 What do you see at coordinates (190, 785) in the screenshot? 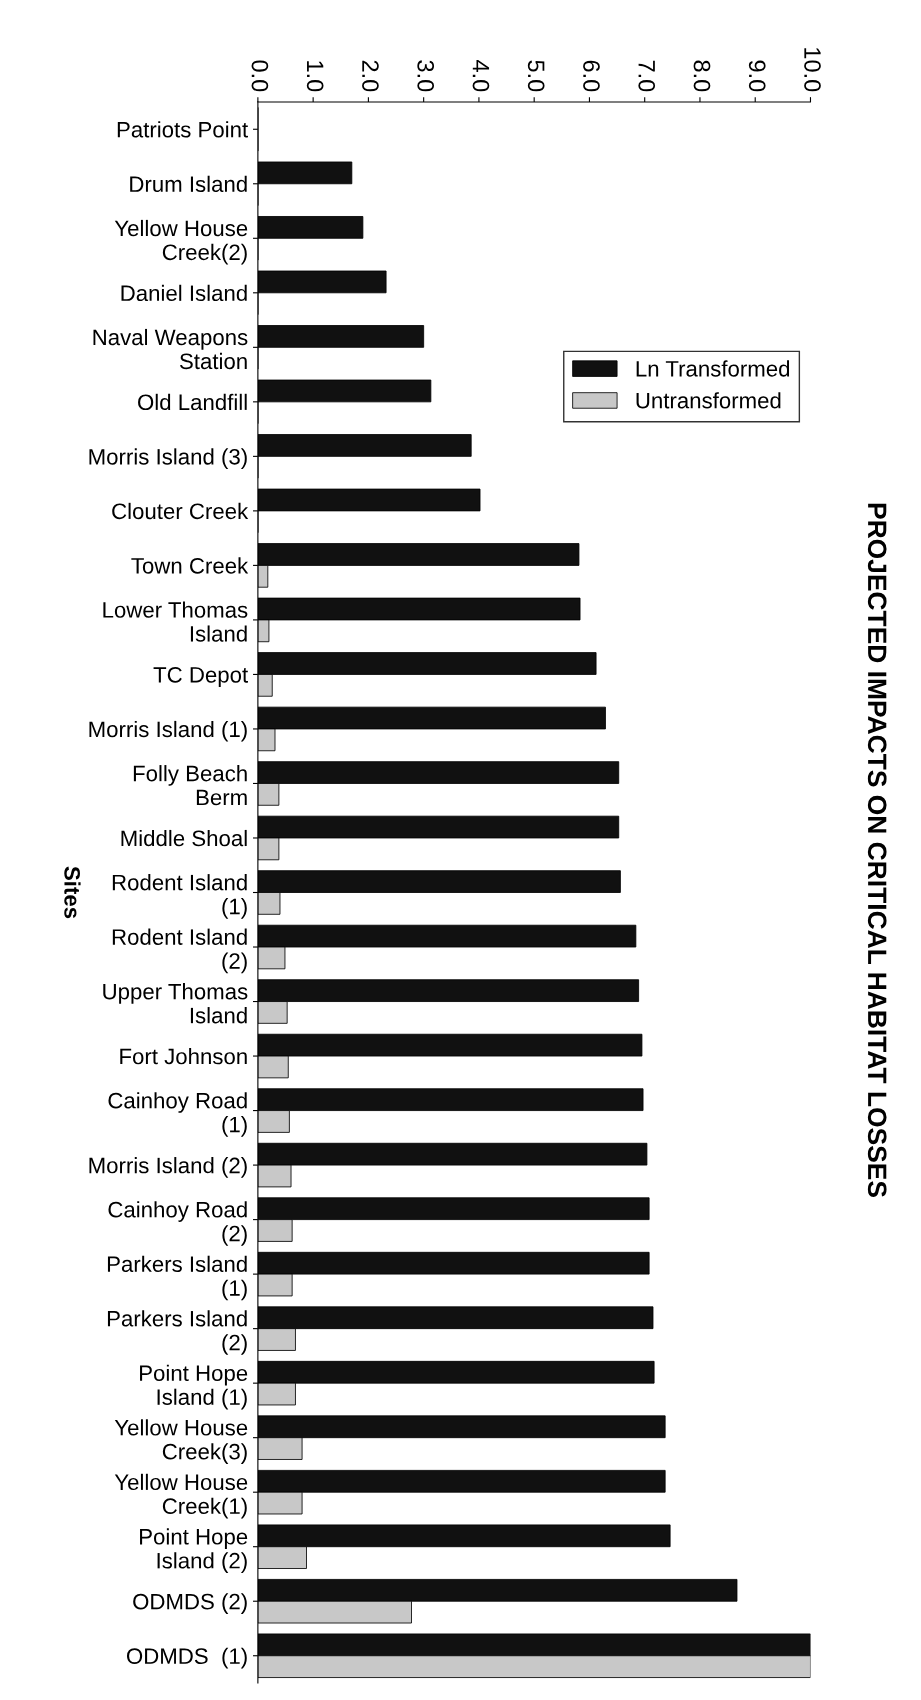
I see `y-tick-label: Folly Beach Berm` at bounding box center [190, 785].